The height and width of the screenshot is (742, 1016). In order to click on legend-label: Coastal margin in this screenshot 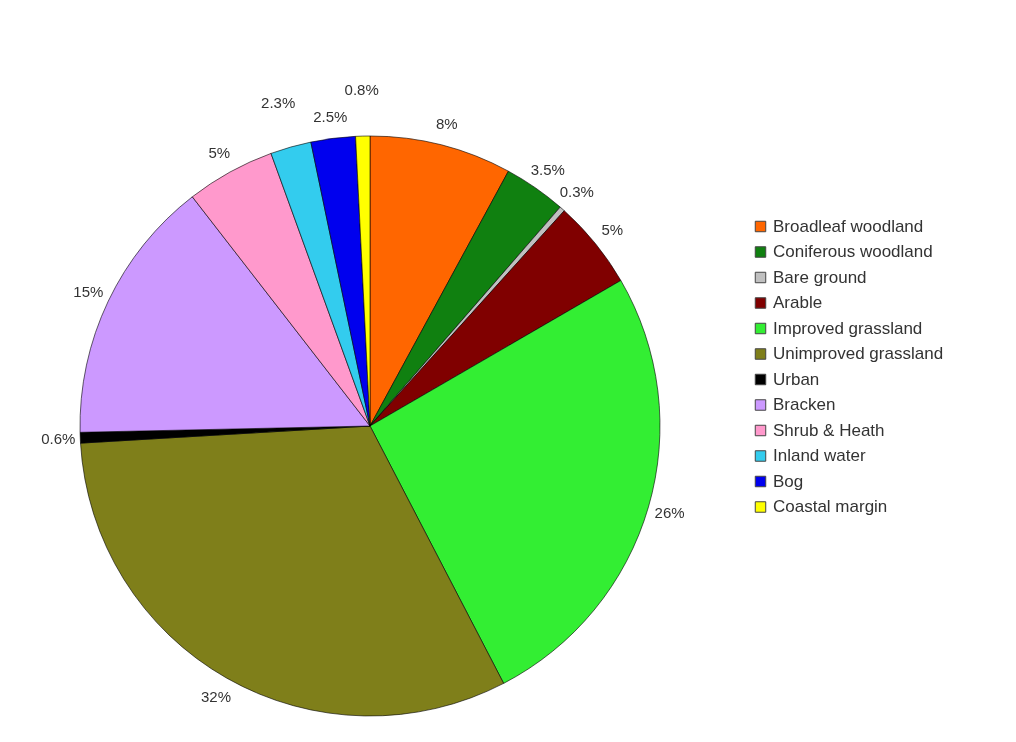, I will do `click(830, 506)`.